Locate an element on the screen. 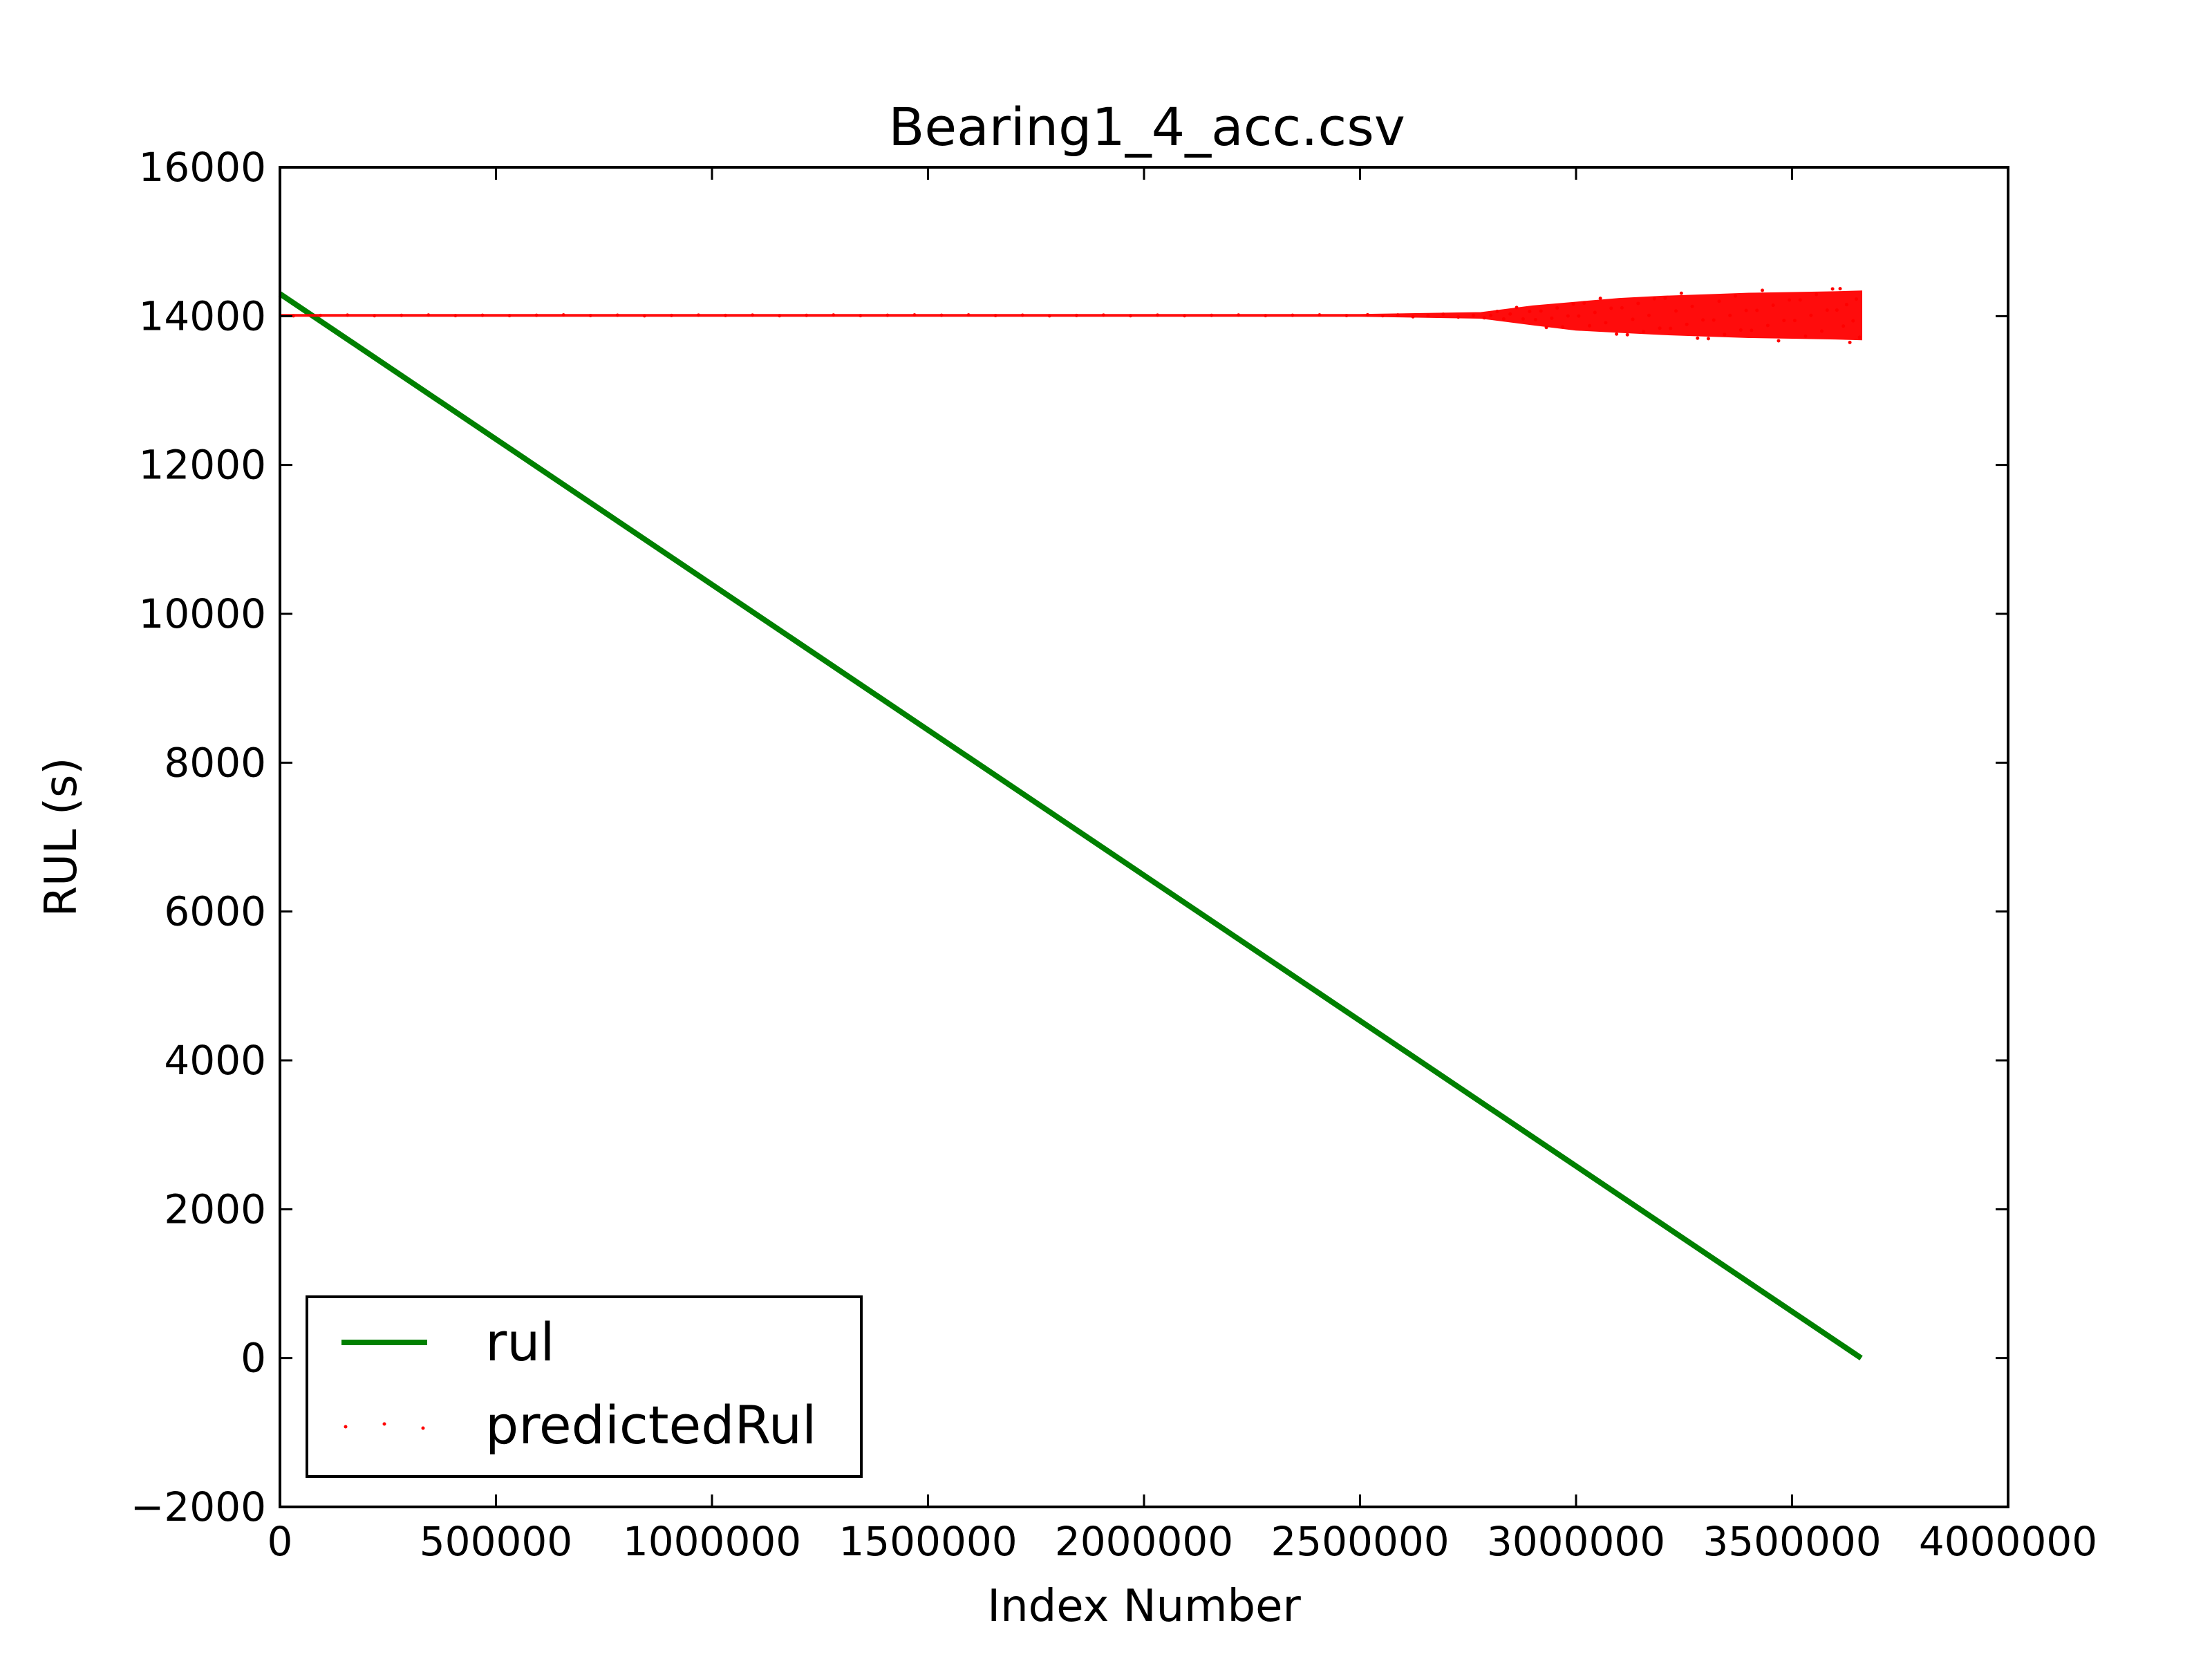 The width and height of the screenshot is (2212, 1659). y-tick-label: 12000 is located at coordinates (202, 466).